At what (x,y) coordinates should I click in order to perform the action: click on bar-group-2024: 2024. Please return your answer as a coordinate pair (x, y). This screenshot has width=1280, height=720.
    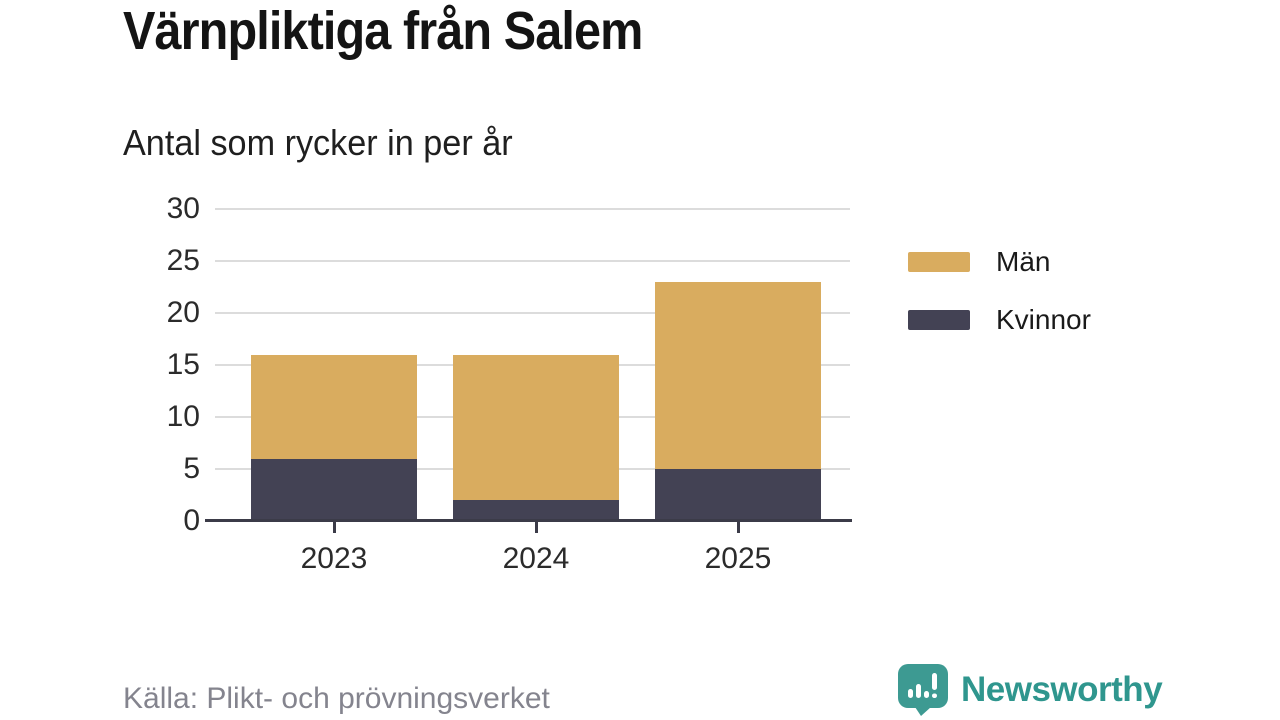
    Looking at the image, I should click on (536, 392).